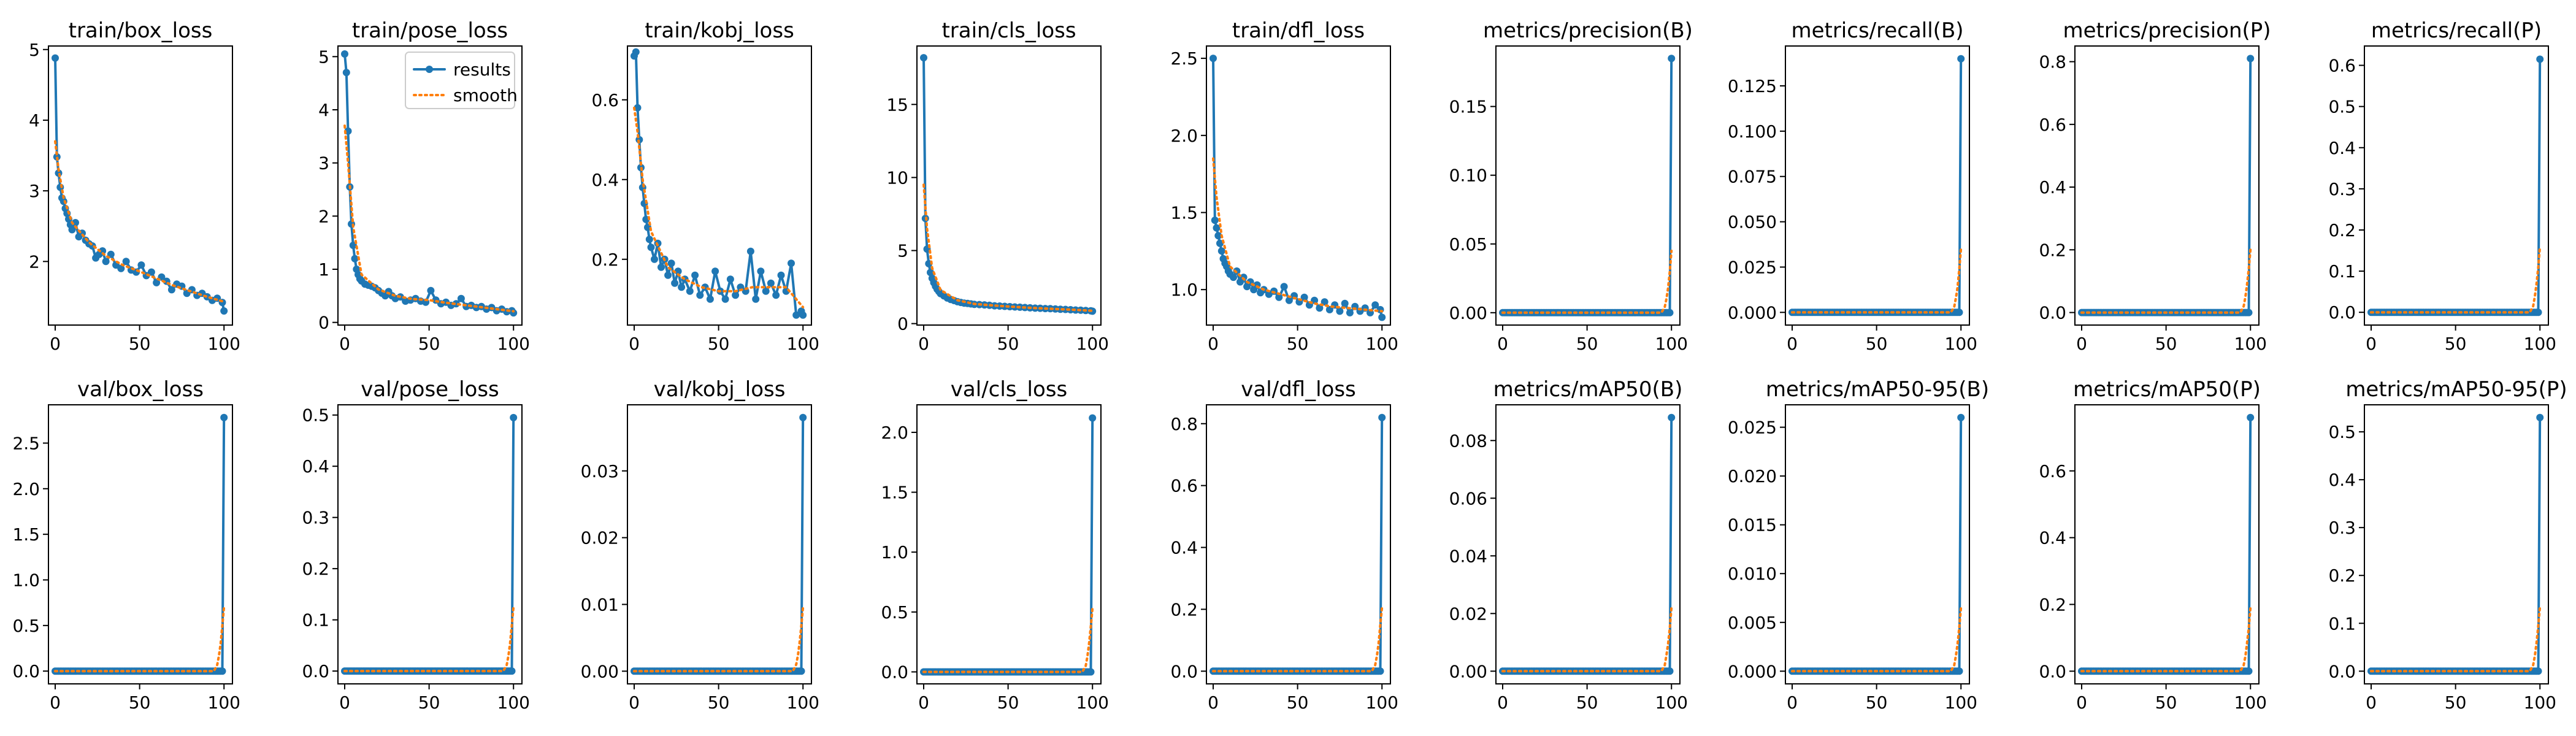 The image size is (2576, 736). What do you see at coordinates (897, 104) in the screenshot?
I see `y-tick-label: 15` at bounding box center [897, 104].